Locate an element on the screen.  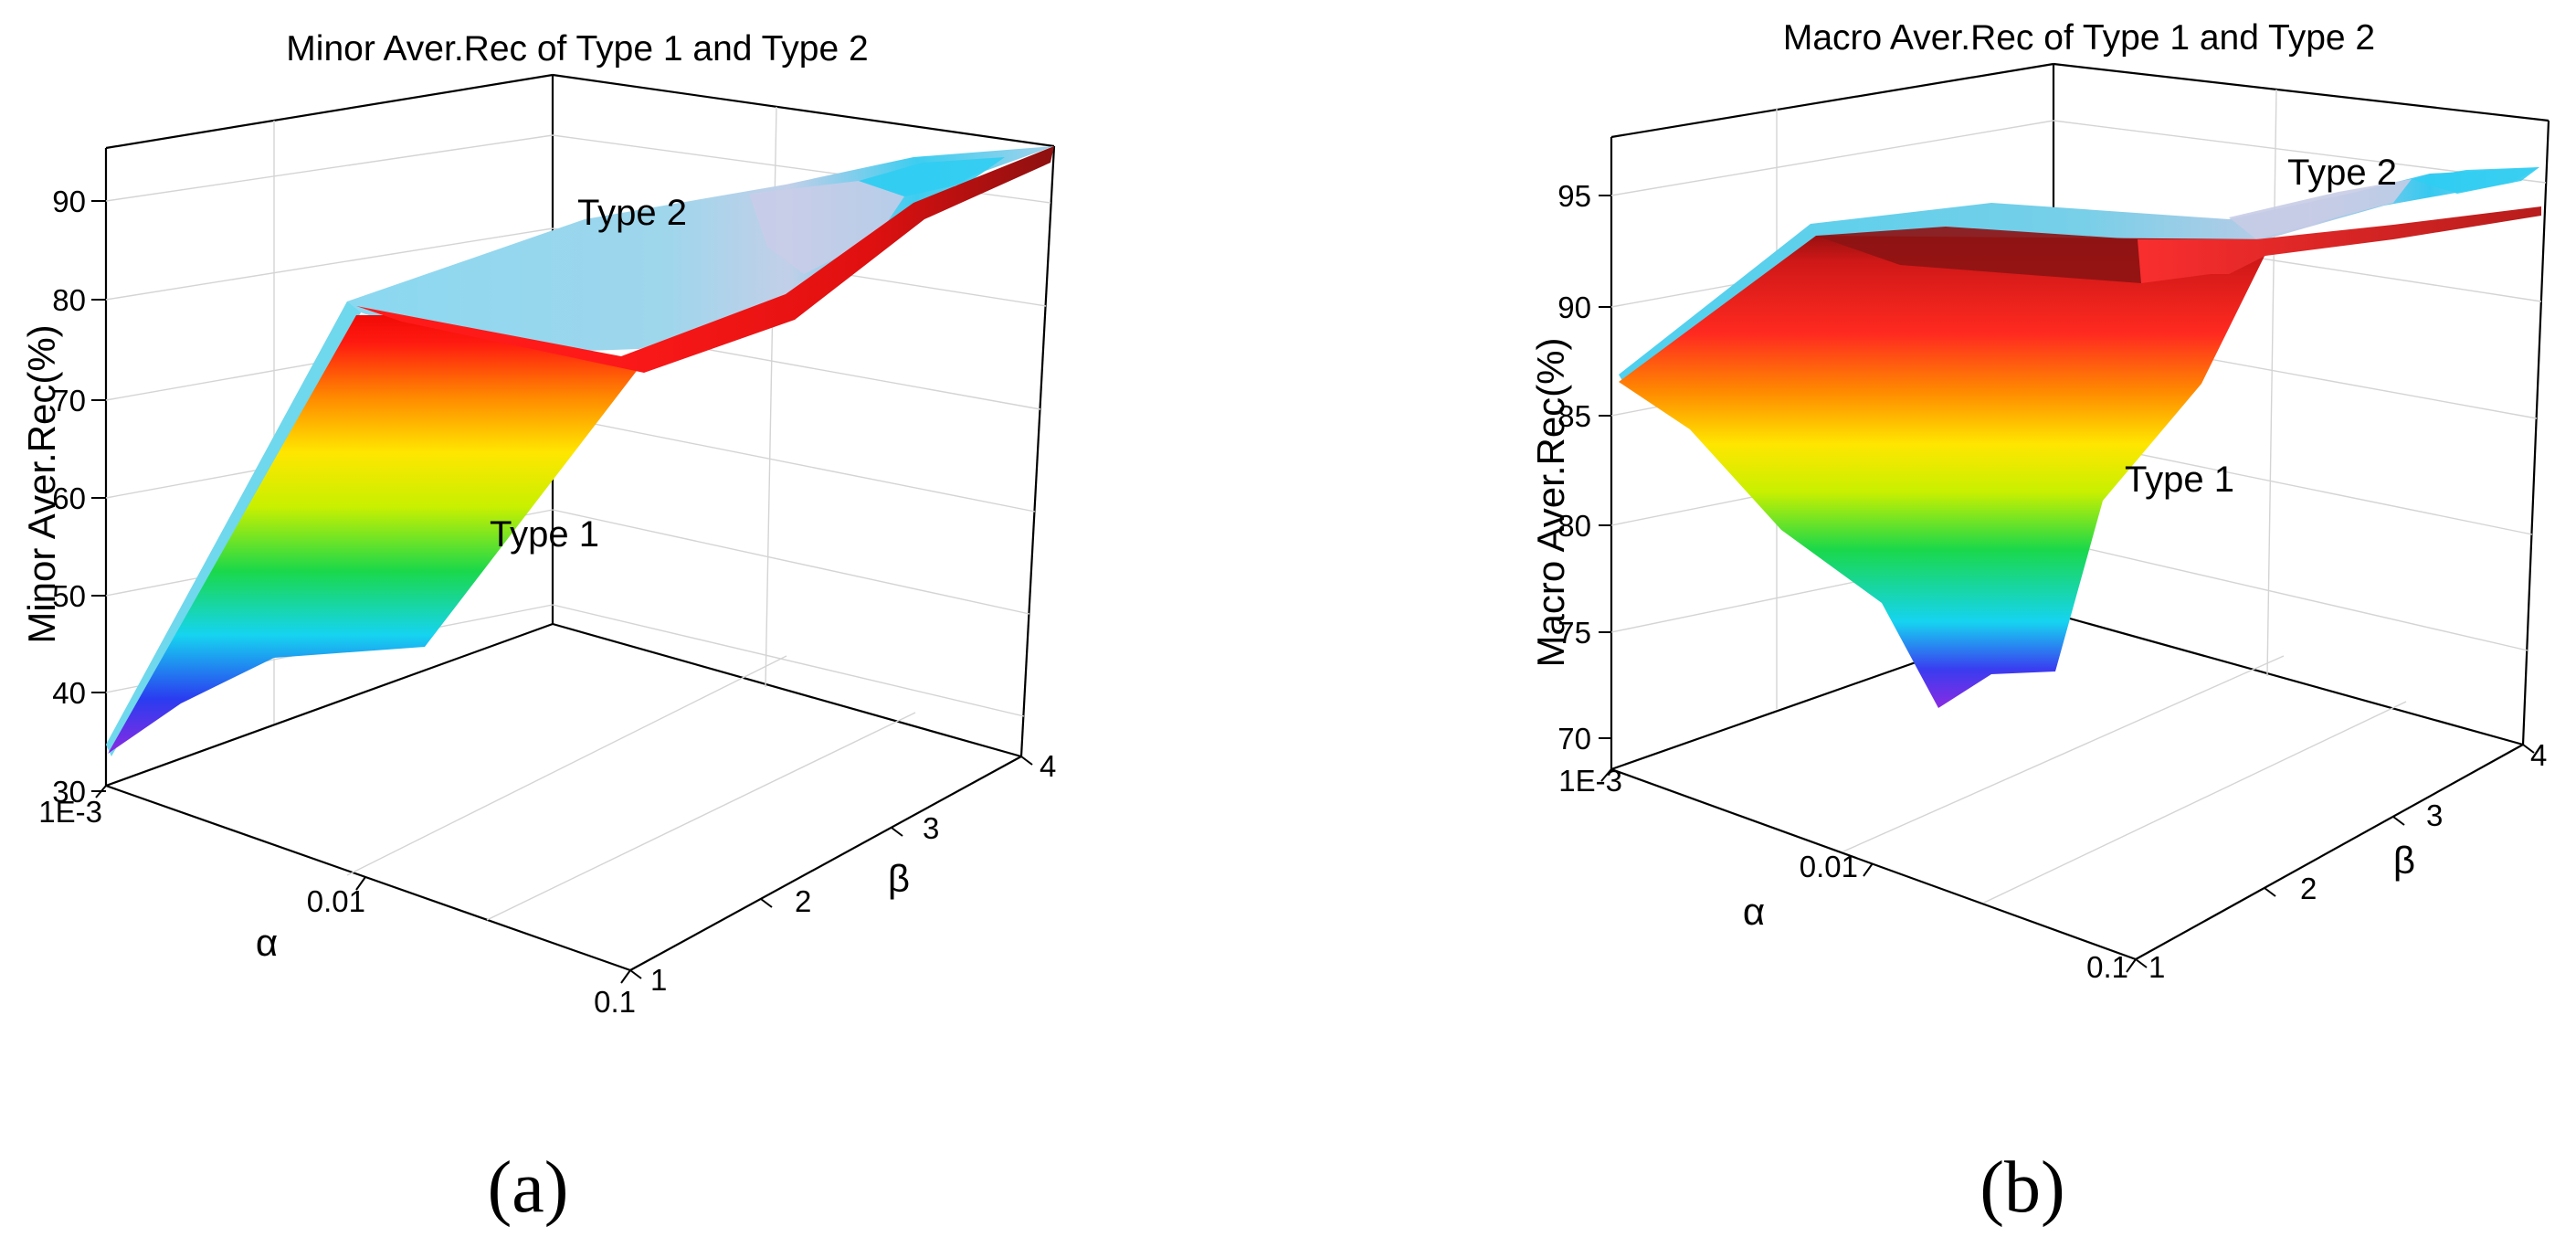
panel-a-z-tick-label: 50 is located at coordinates (69, 596).